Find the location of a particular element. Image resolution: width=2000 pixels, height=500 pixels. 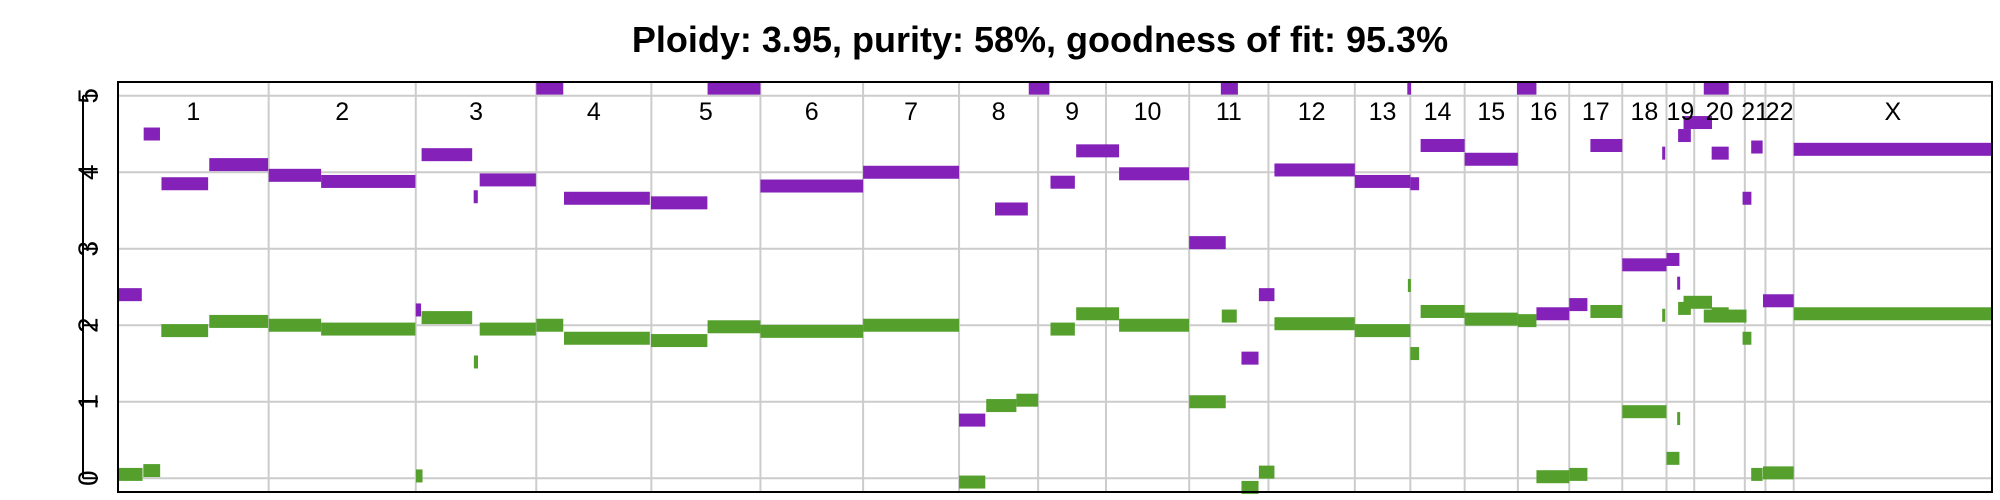

chromosome-label: 9 is located at coordinates (1072, 112).